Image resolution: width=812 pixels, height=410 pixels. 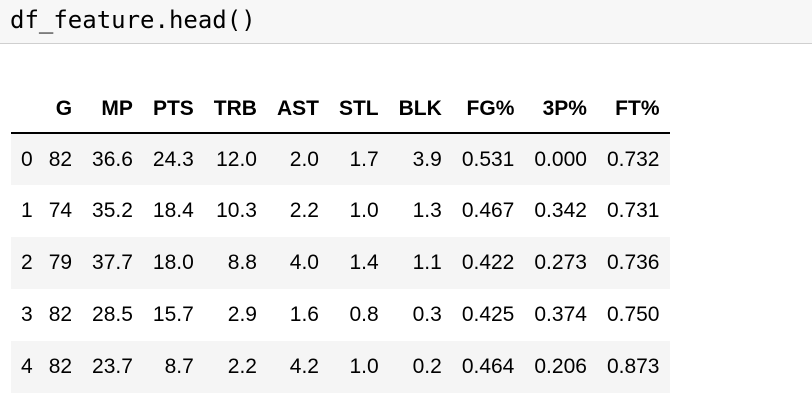 What do you see at coordinates (112, 366) in the screenshot?
I see `table-cell: 23.7` at bounding box center [112, 366].